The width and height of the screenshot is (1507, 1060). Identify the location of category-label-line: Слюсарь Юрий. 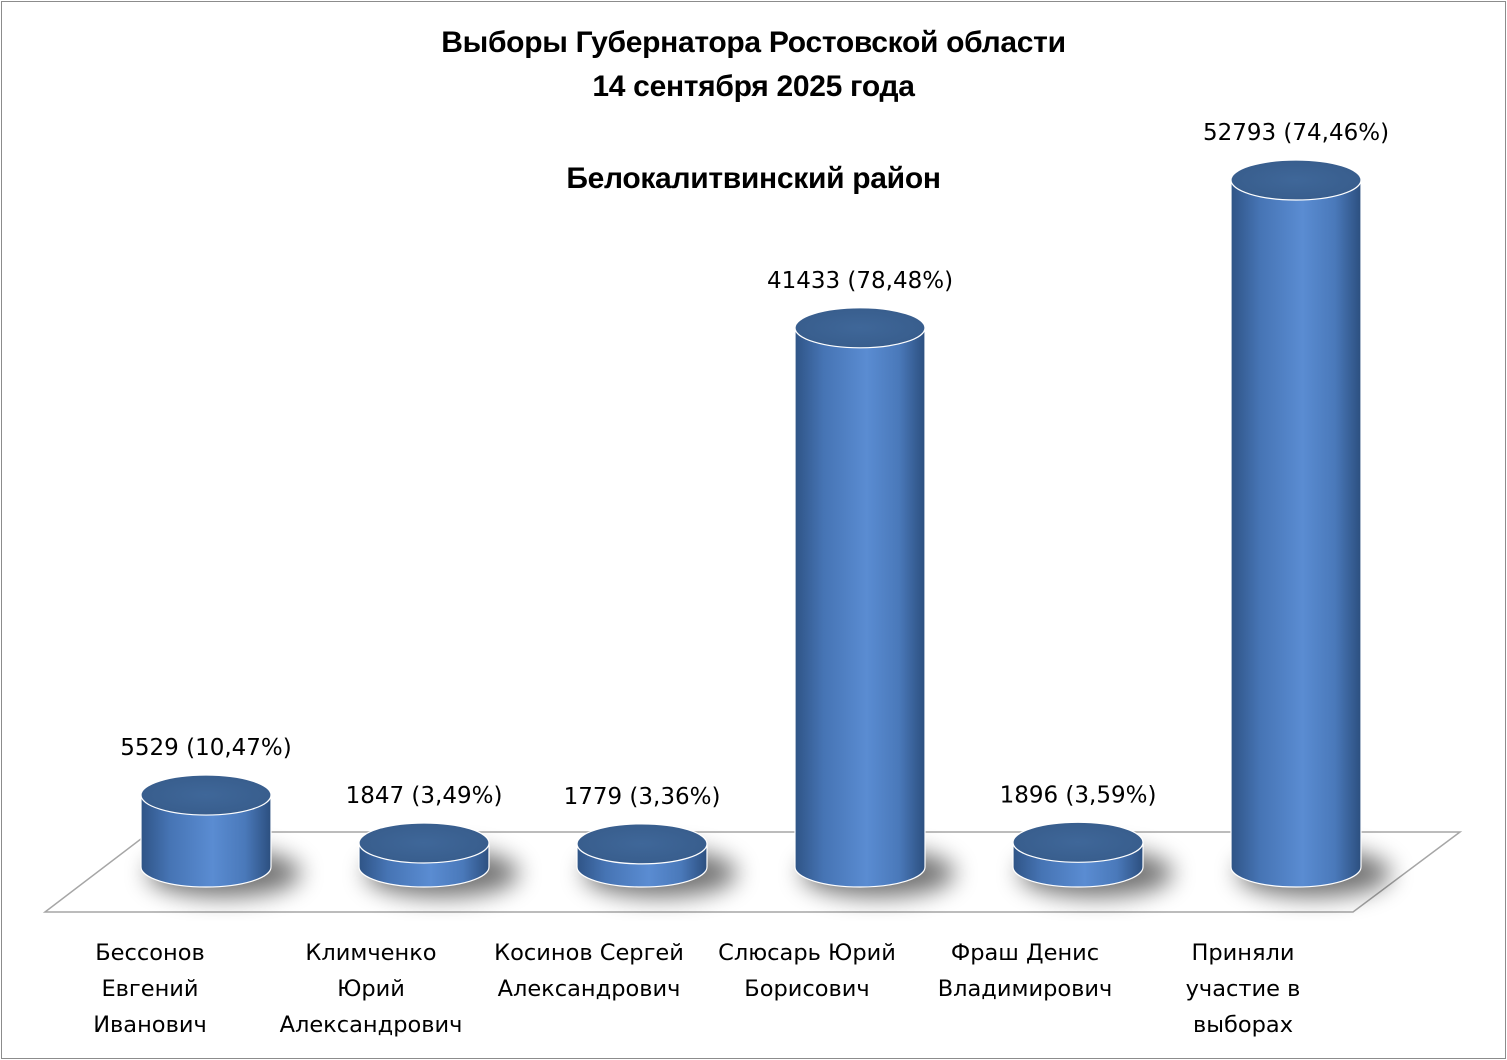
(807, 953).